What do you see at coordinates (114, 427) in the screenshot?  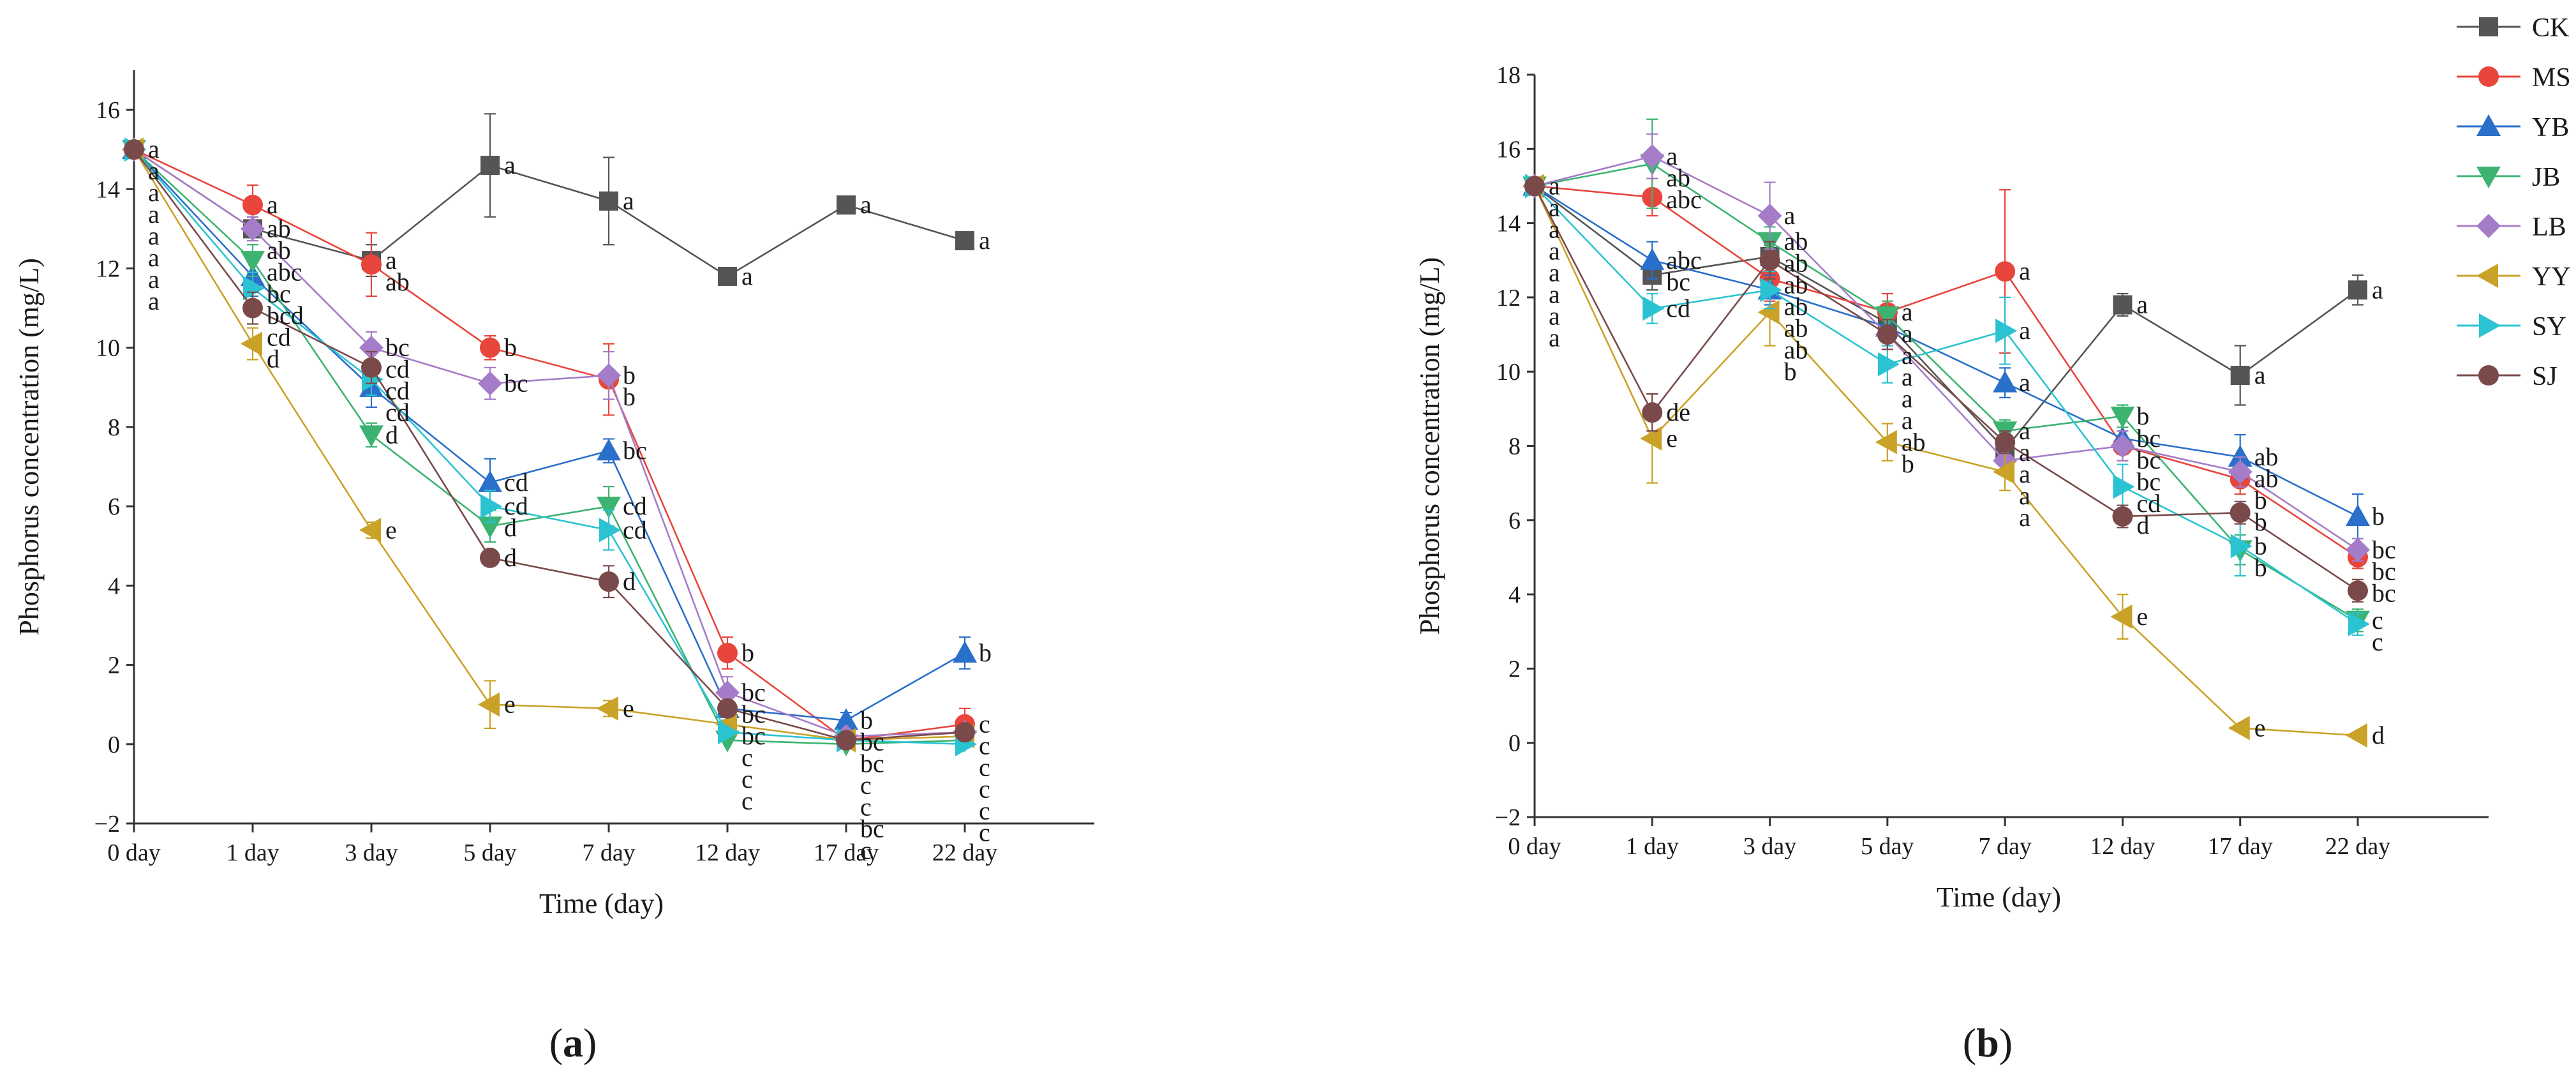 I see `y-tick-label: 8` at bounding box center [114, 427].